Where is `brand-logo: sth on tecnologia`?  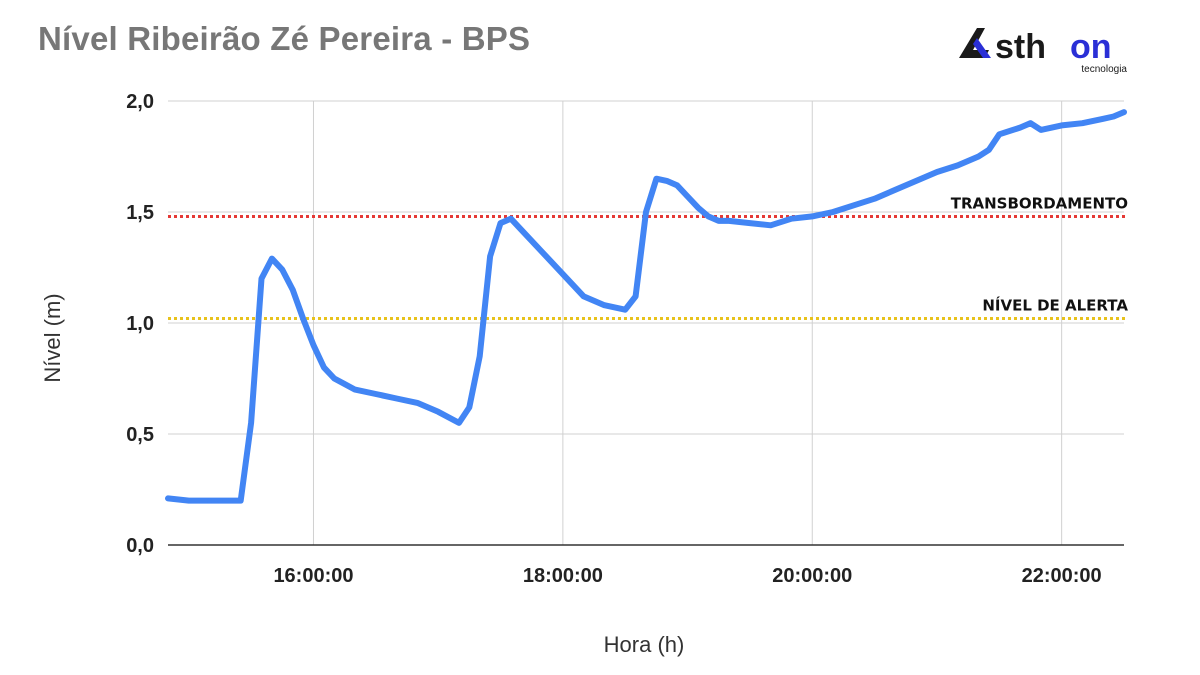 brand-logo: sth on tecnologia is located at coordinates (1043, 51).